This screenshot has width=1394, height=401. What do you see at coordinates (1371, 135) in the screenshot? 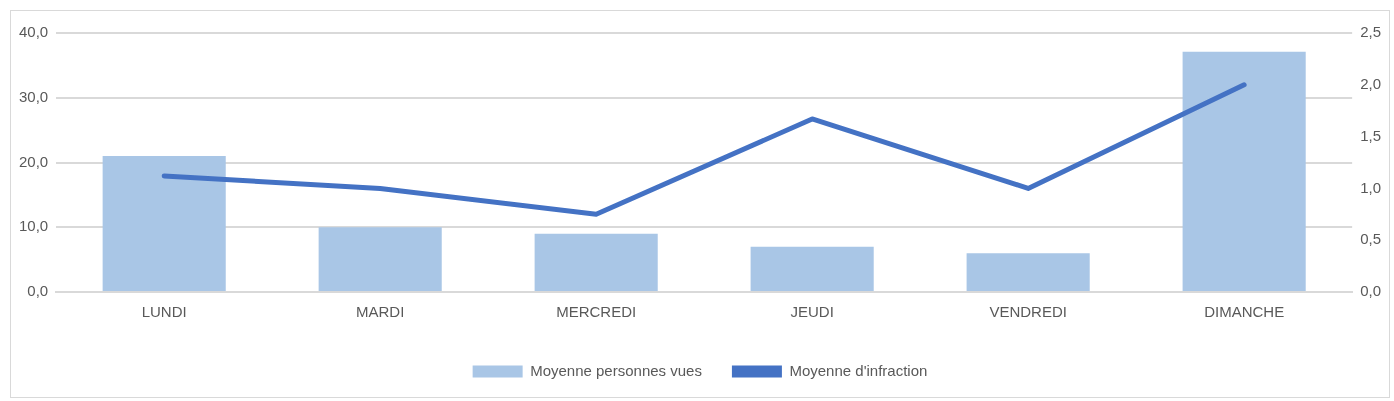
I see `y2-tick-label: 1,5` at bounding box center [1371, 135].